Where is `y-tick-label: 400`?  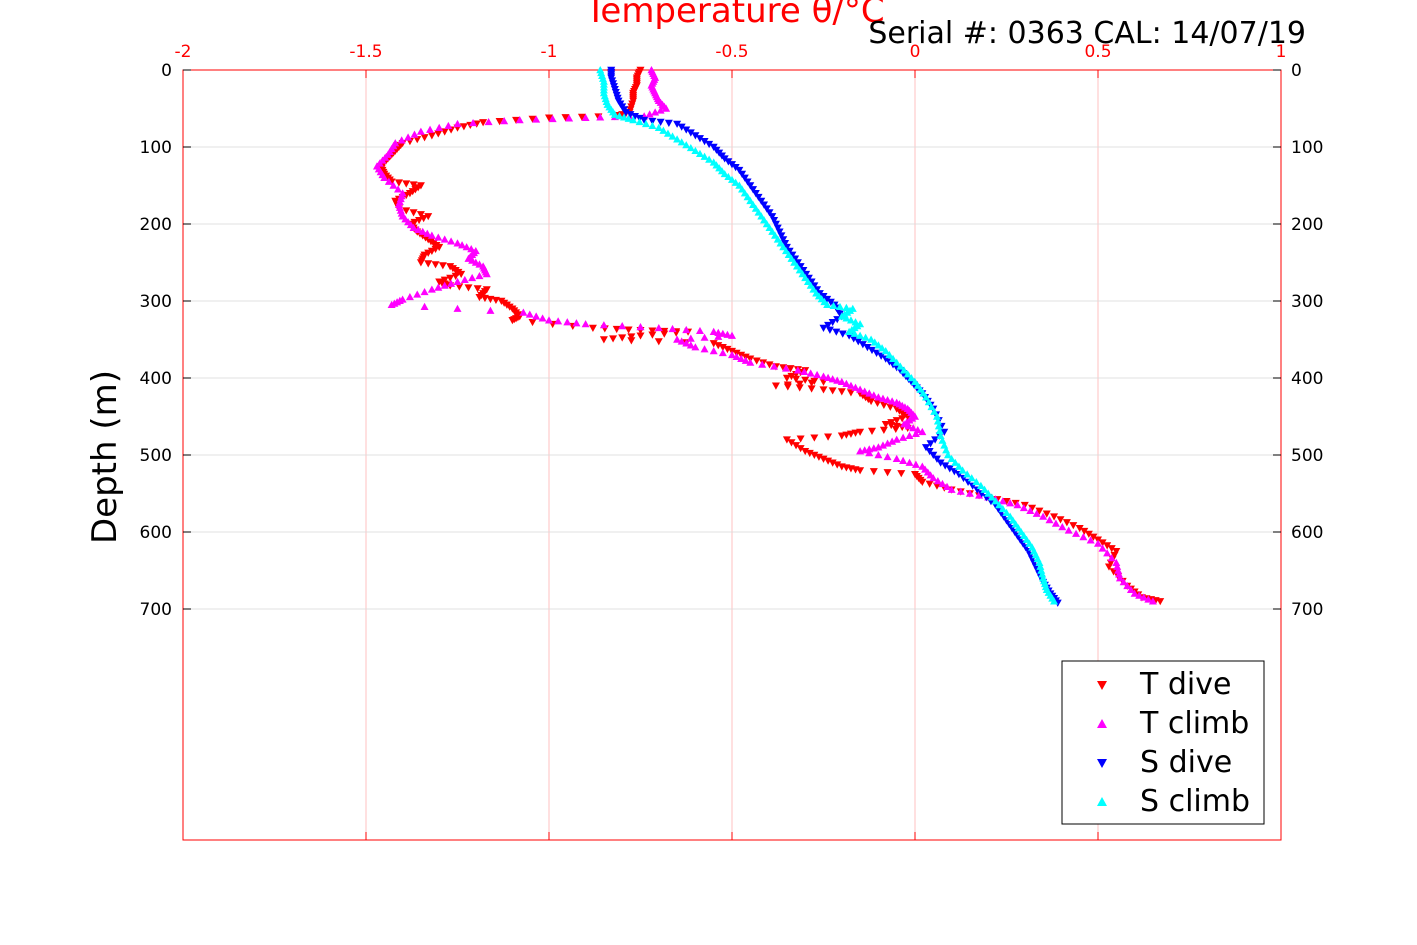
y-tick-label: 400 is located at coordinates (156, 379).